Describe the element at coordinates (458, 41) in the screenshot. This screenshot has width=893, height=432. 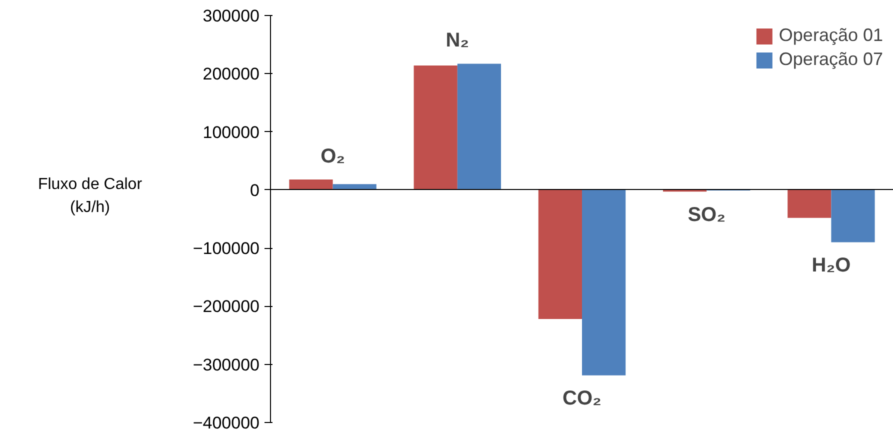
I see `x-tick-label: N₂` at that location.